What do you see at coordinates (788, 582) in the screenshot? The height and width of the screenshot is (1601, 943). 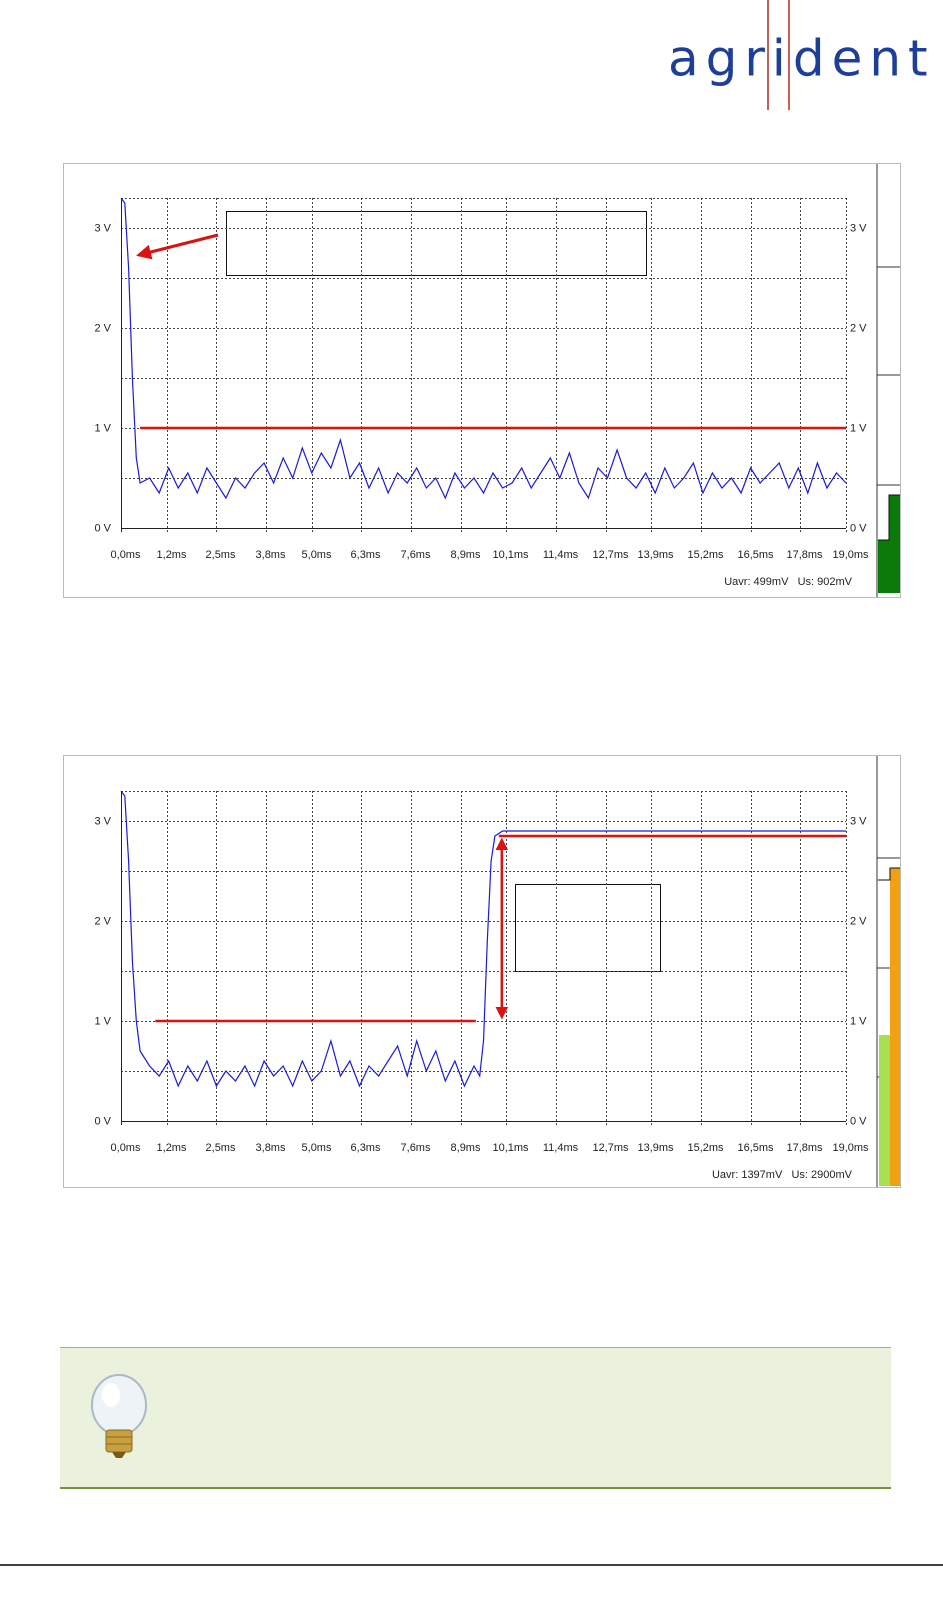 I see `footer-readout: Uavr: 499mV Us: 902mV` at bounding box center [788, 582].